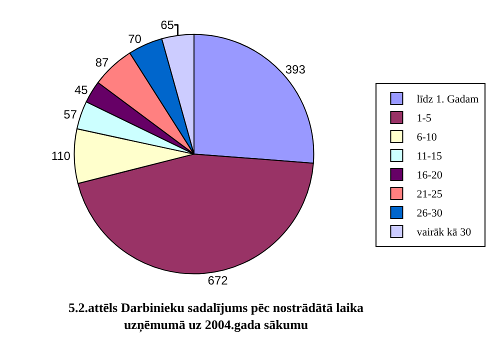 The image size is (491, 341). I want to click on data-label: 87, so click(102, 63).